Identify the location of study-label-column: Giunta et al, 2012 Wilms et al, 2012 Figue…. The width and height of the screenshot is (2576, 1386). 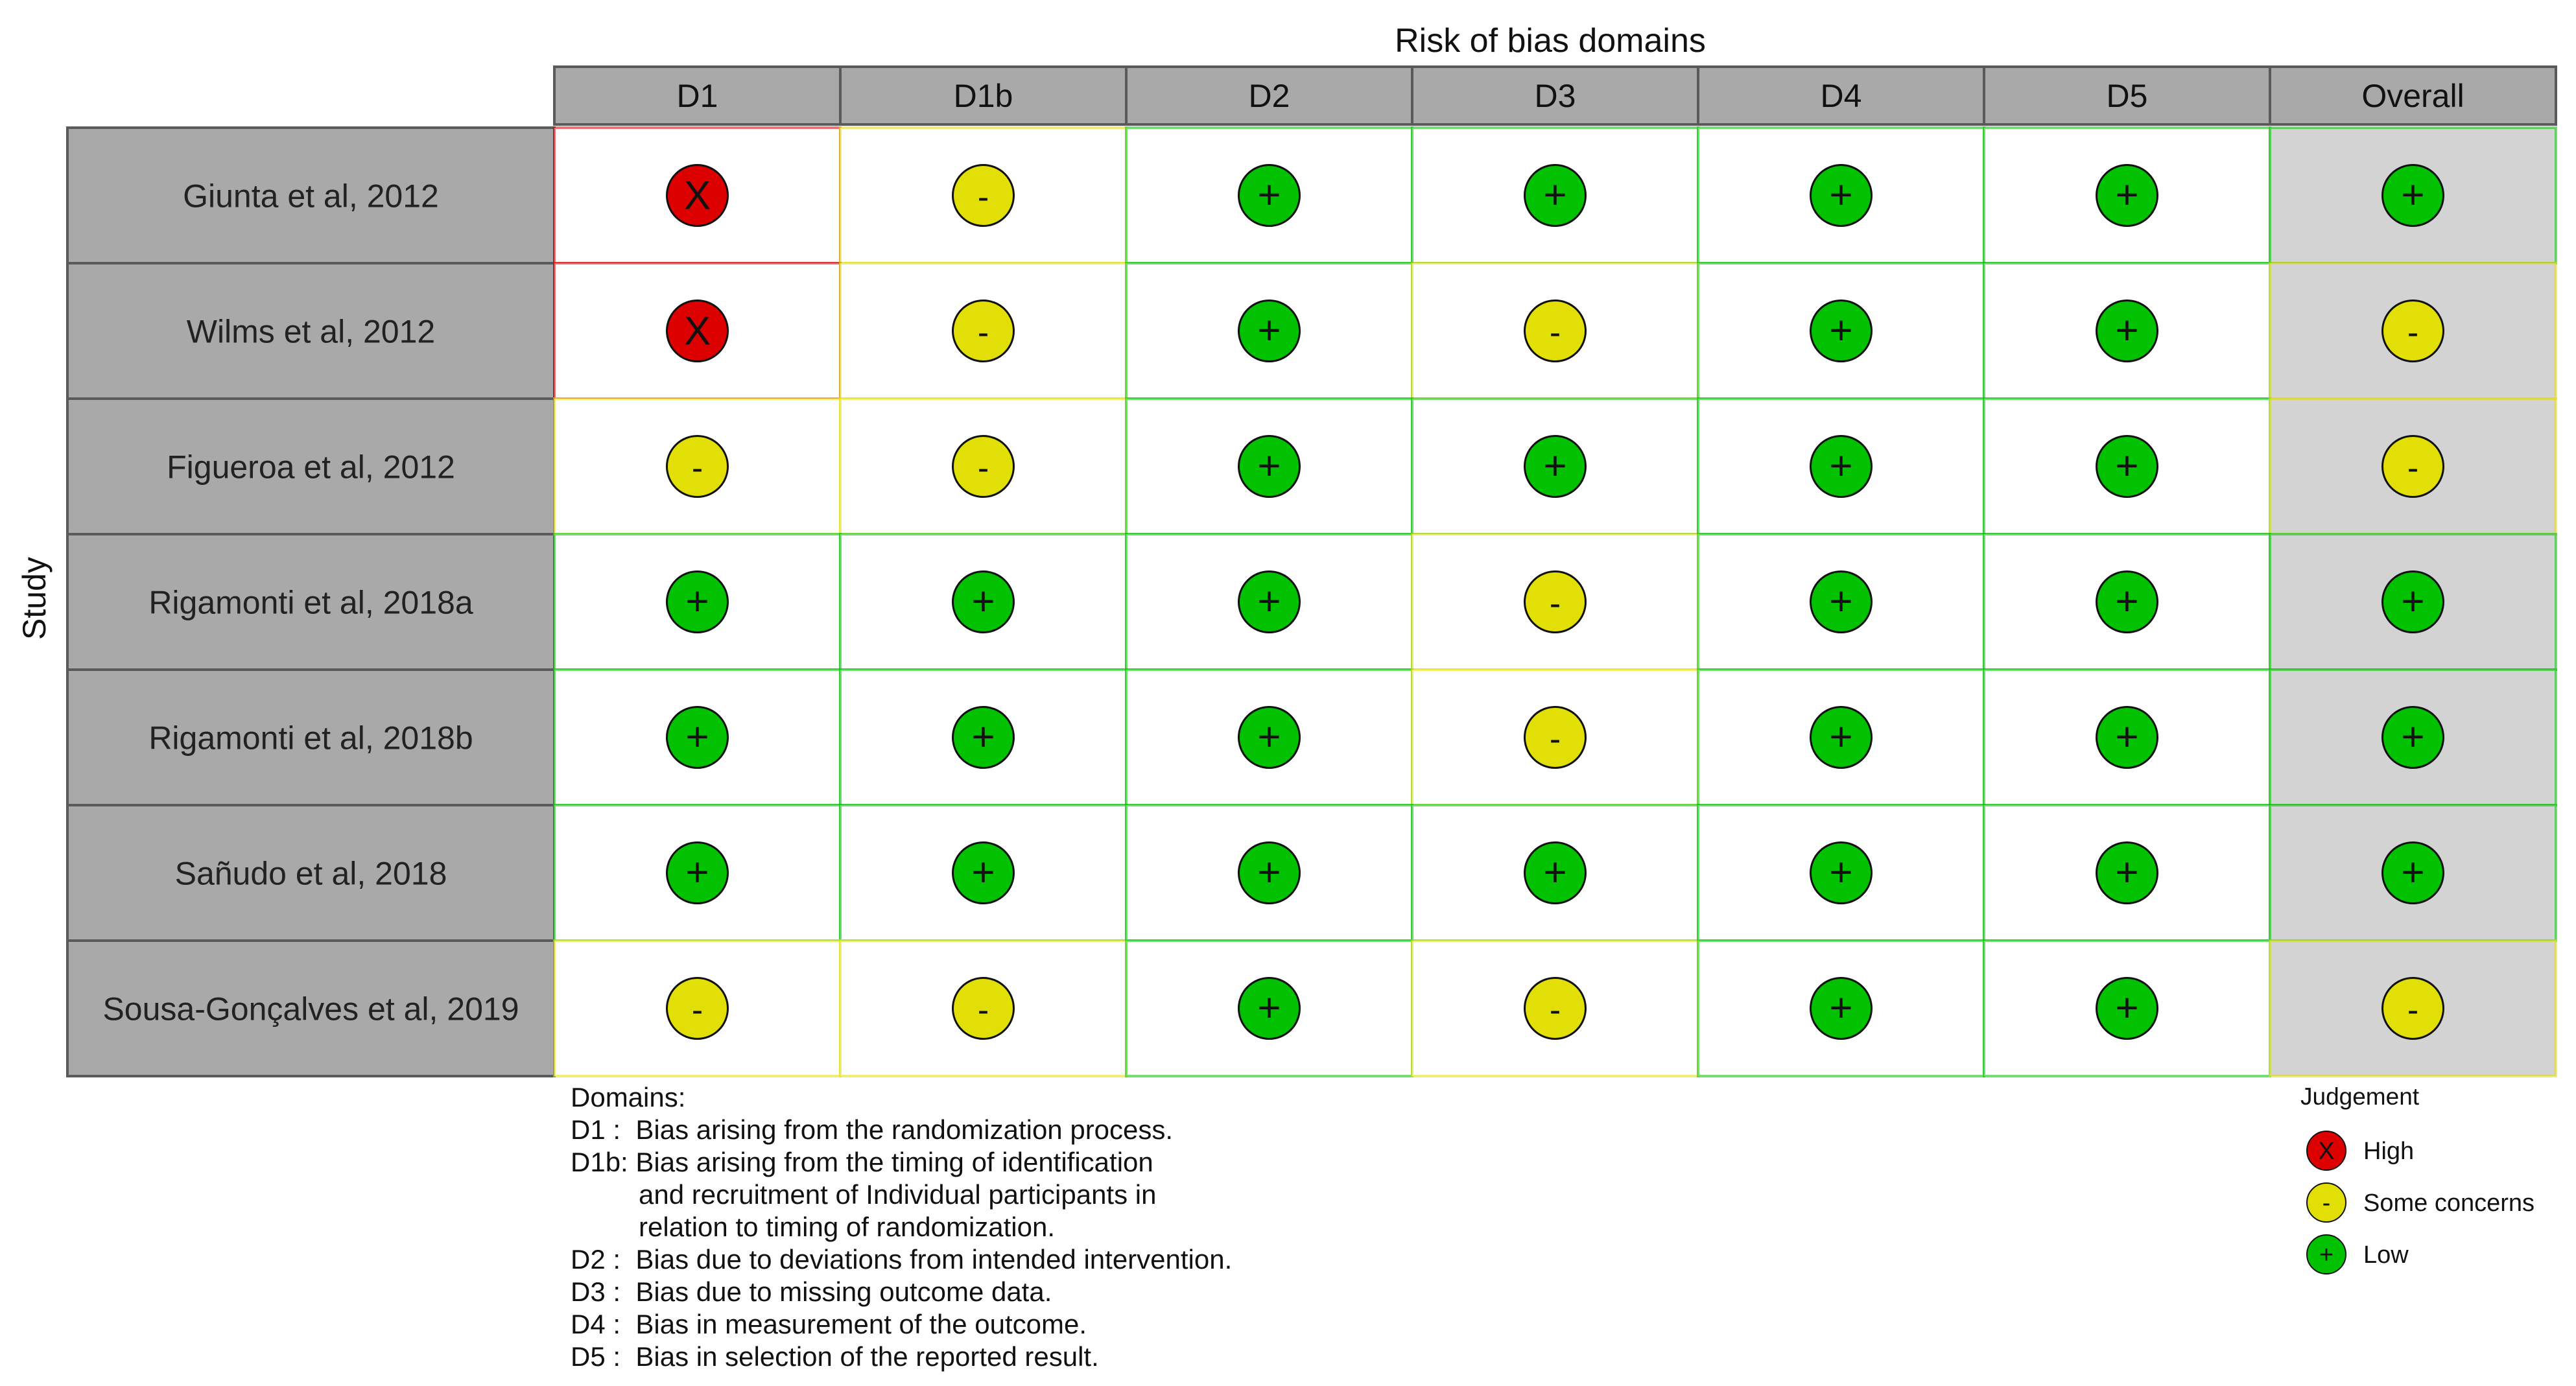
(311, 601).